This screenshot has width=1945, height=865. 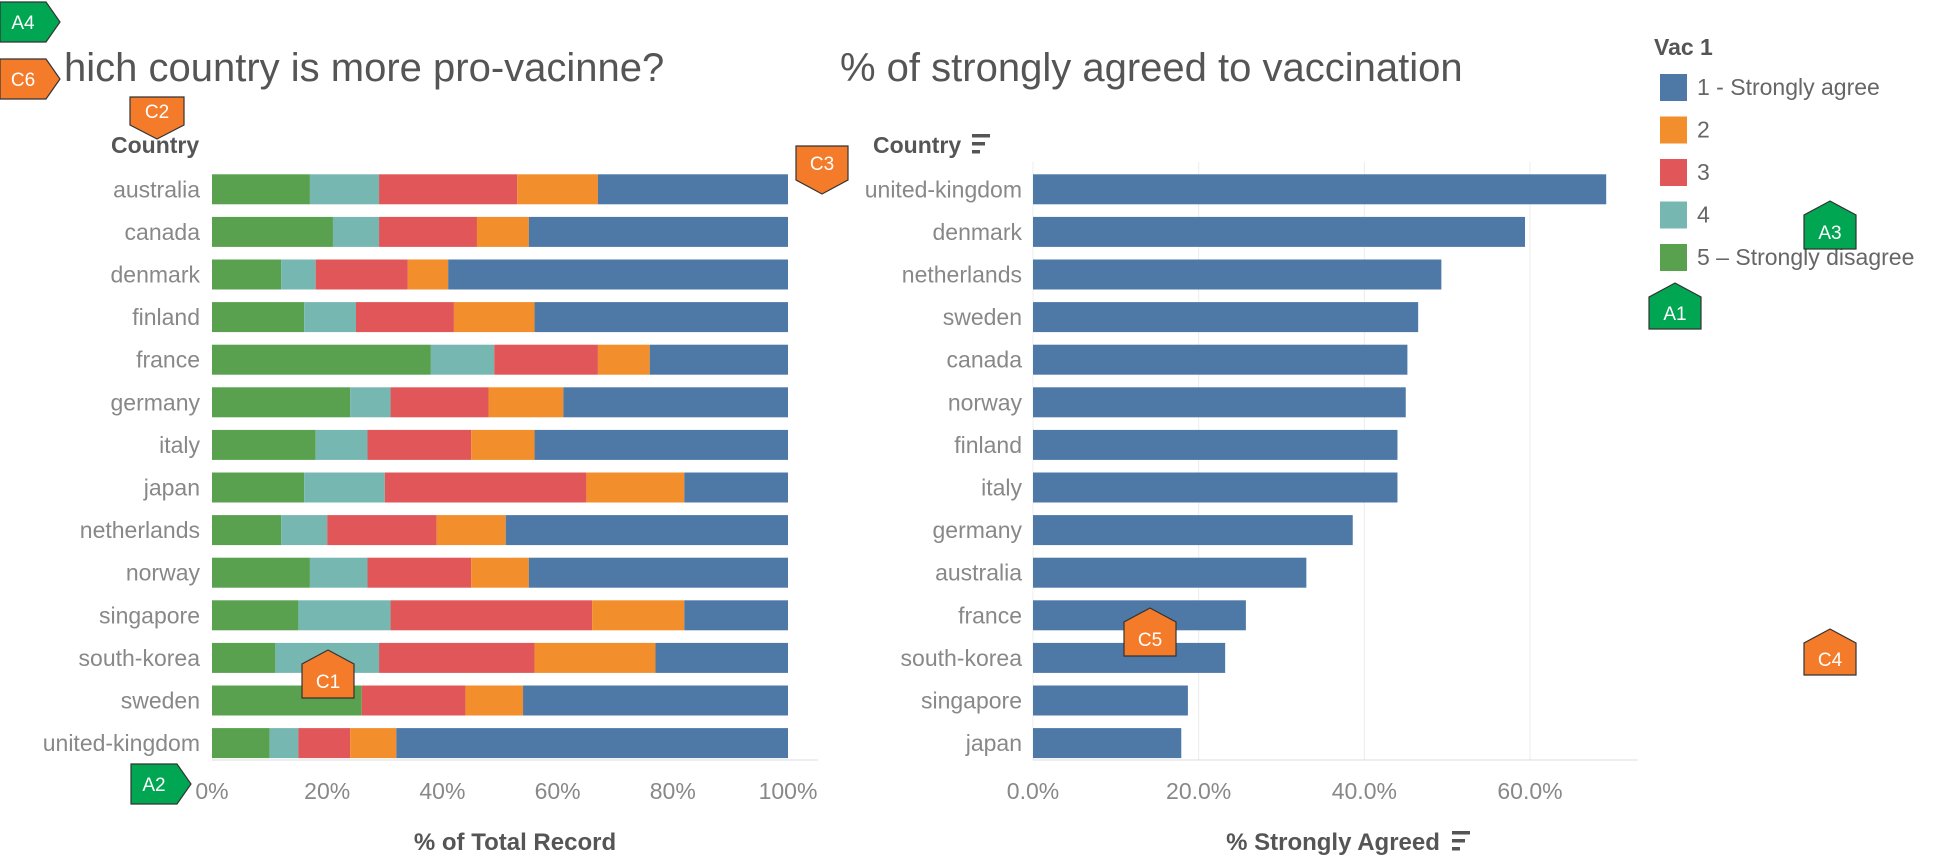 What do you see at coordinates (121, 743) in the screenshot?
I see `y-tick-label: united-kingdom` at bounding box center [121, 743].